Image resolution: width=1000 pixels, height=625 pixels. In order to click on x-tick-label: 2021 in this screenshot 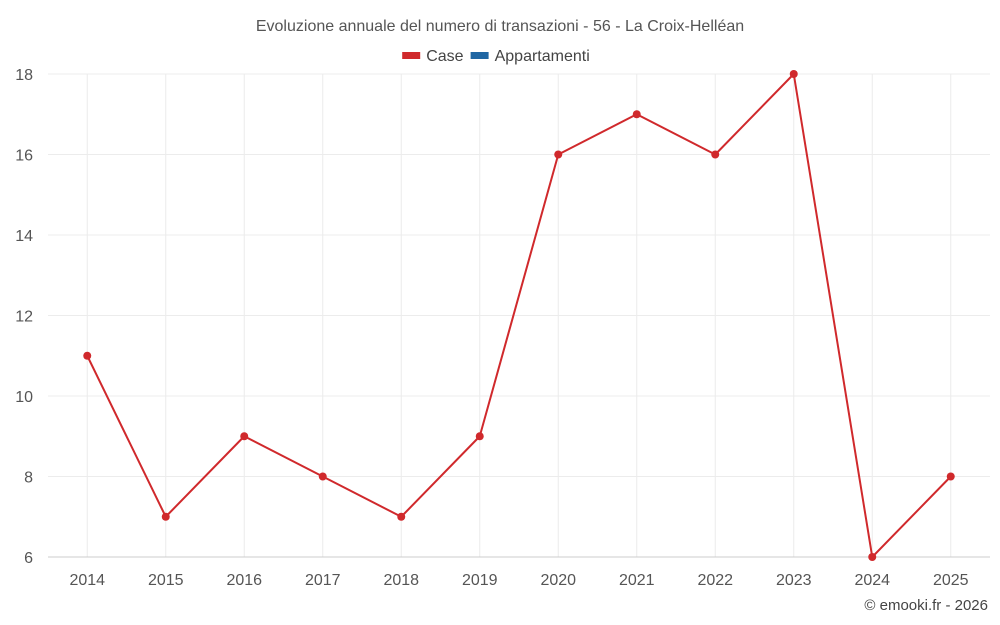, I will do `click(637, 580)`.